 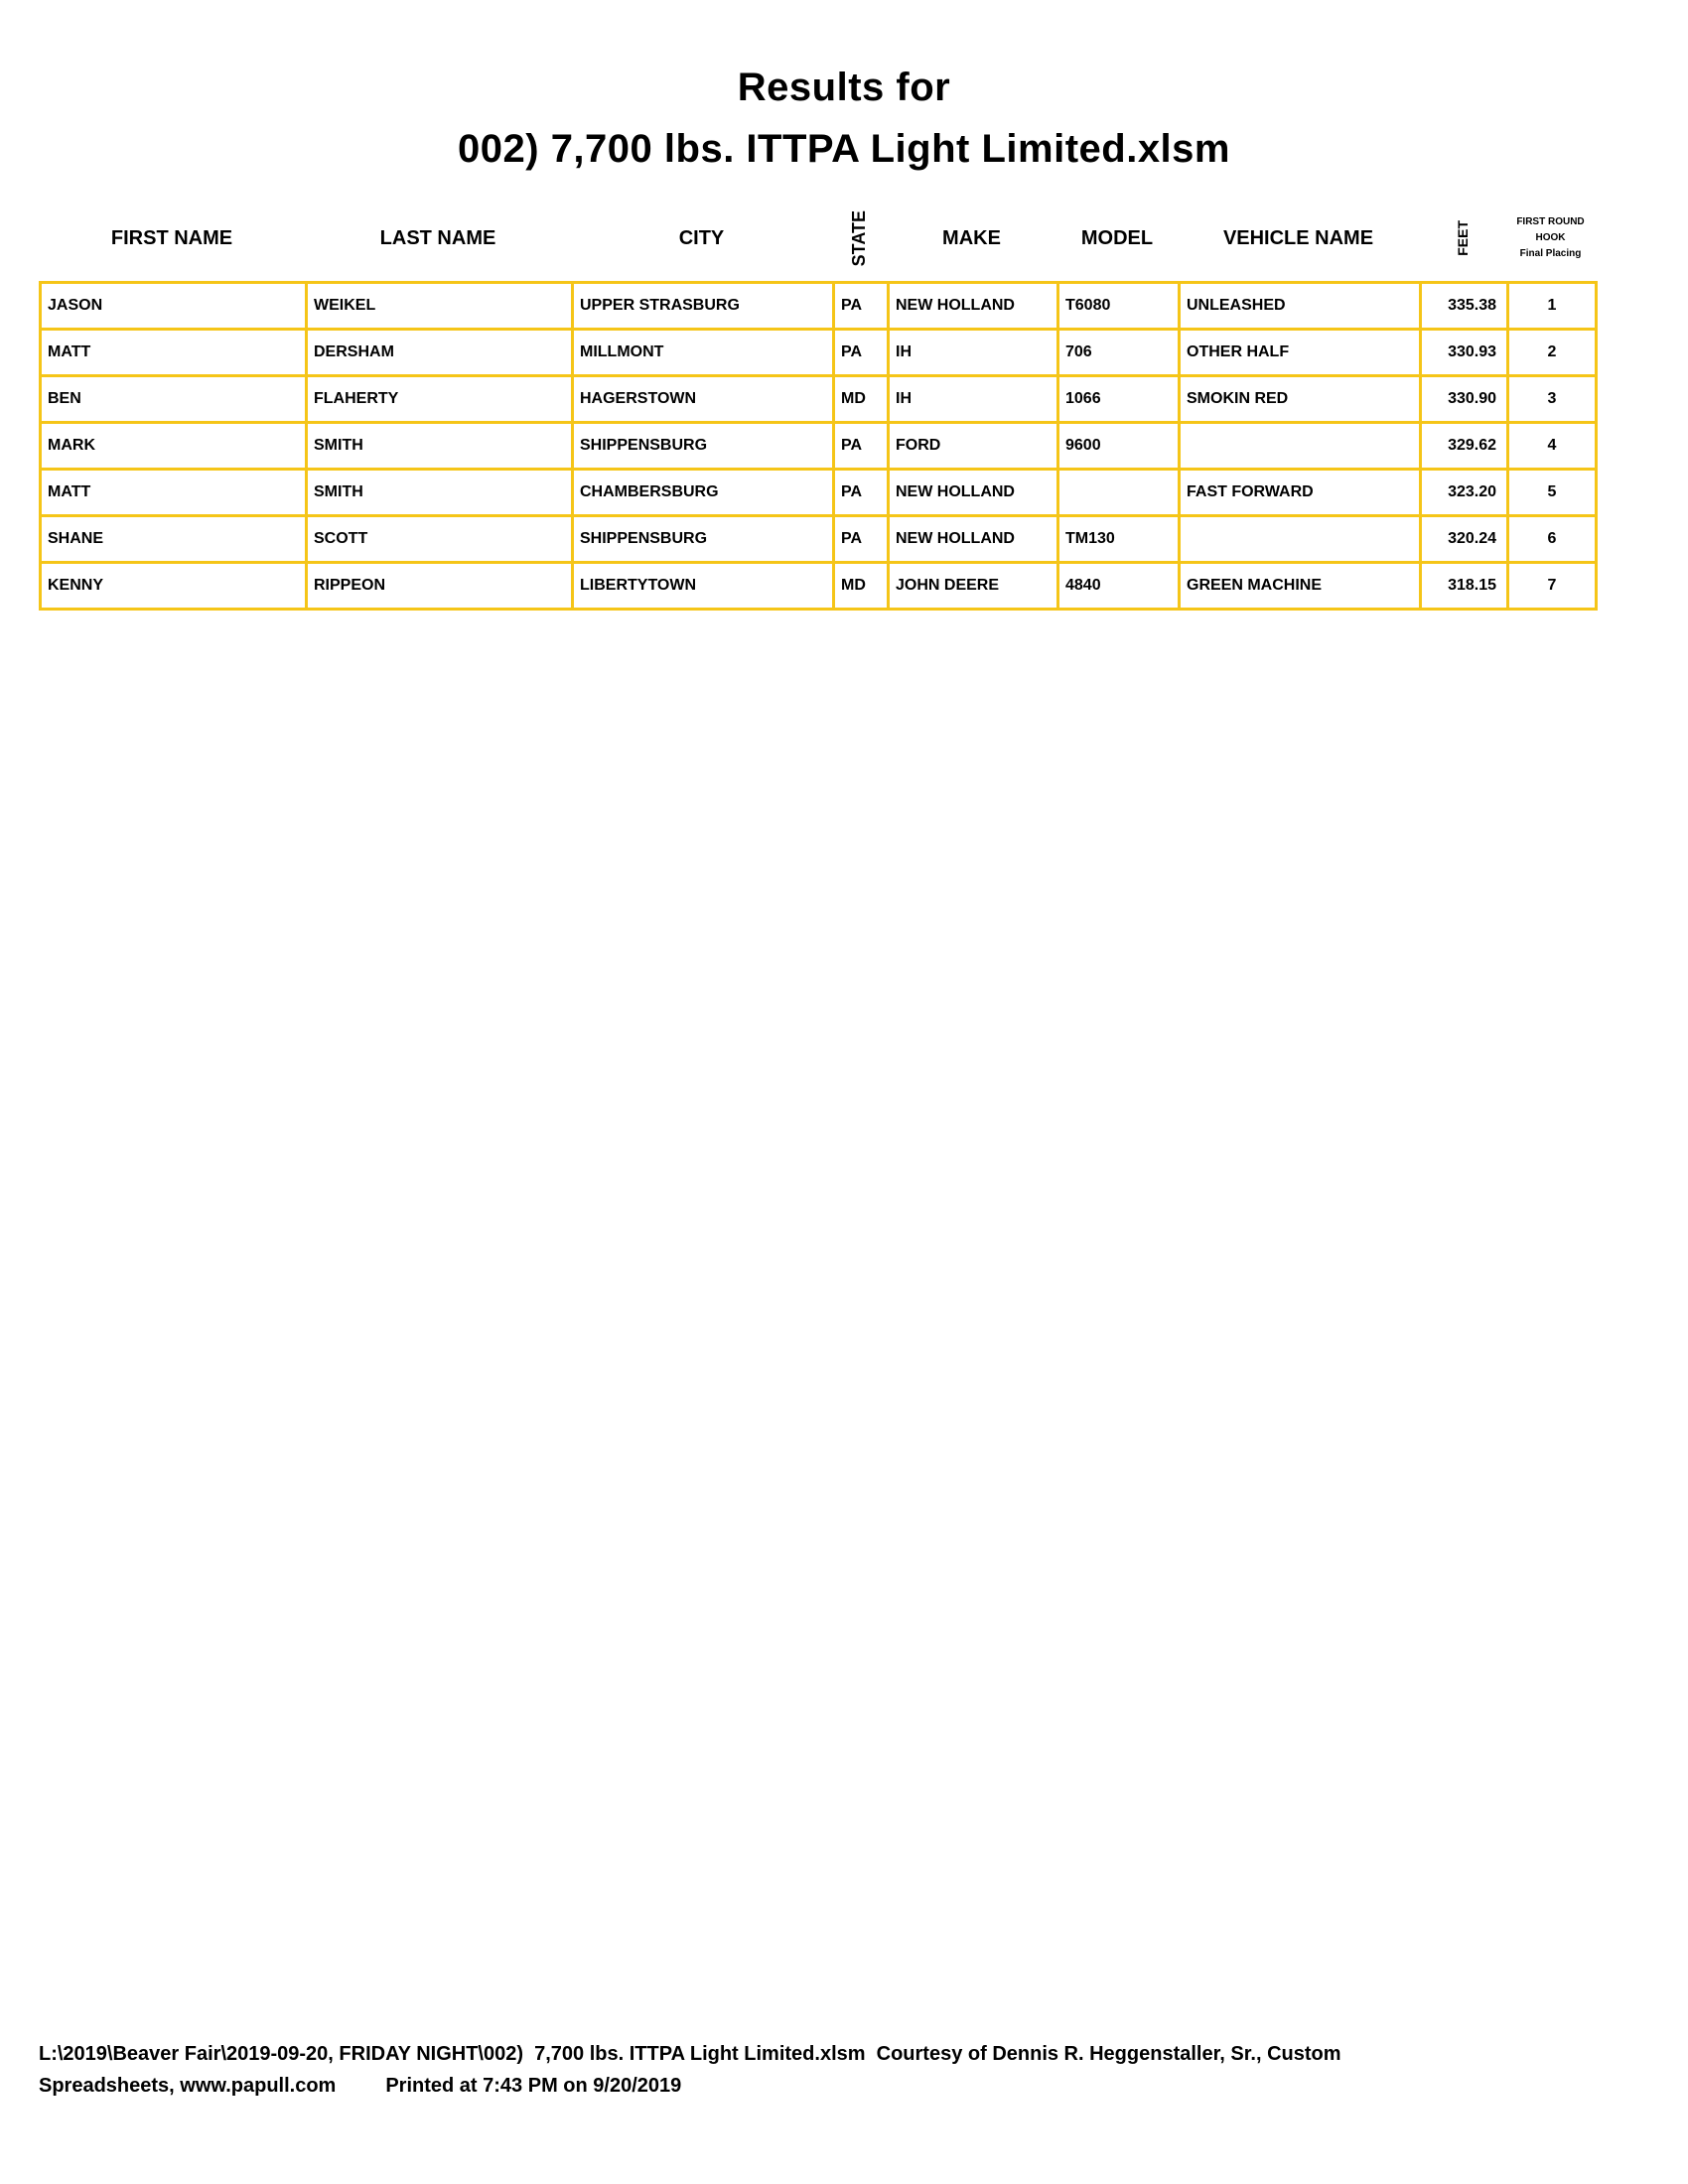 What do you see at coordinates (1550, 221) in the screenshot?
I see `header-placing-line1: FIRST ROUND` at bounding box center [1550, 221].